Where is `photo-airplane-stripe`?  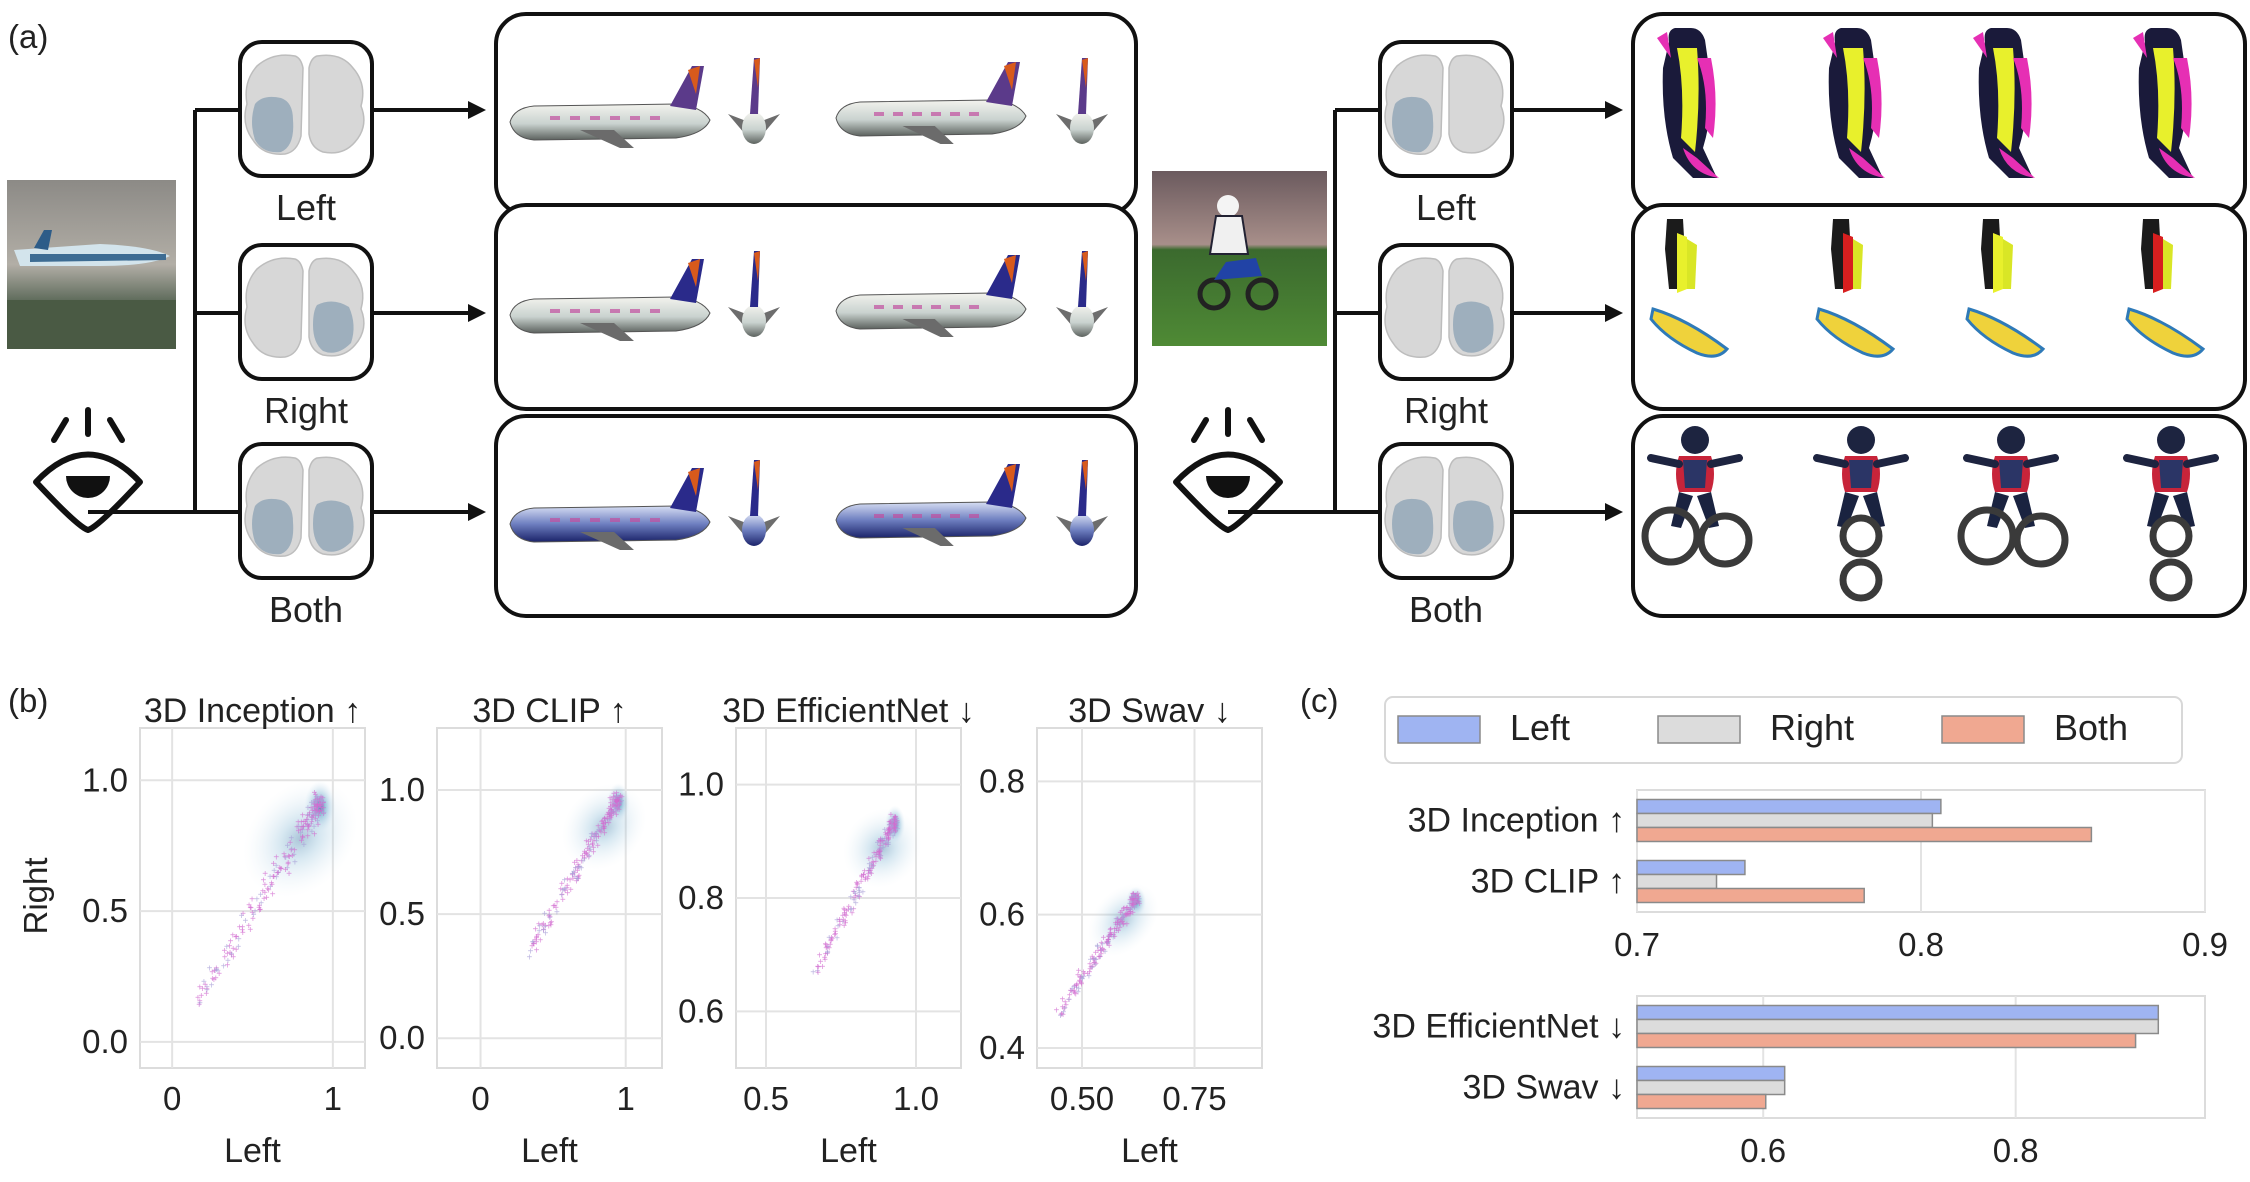 photo-airplane-stripe is located at coordinates (98, 258).